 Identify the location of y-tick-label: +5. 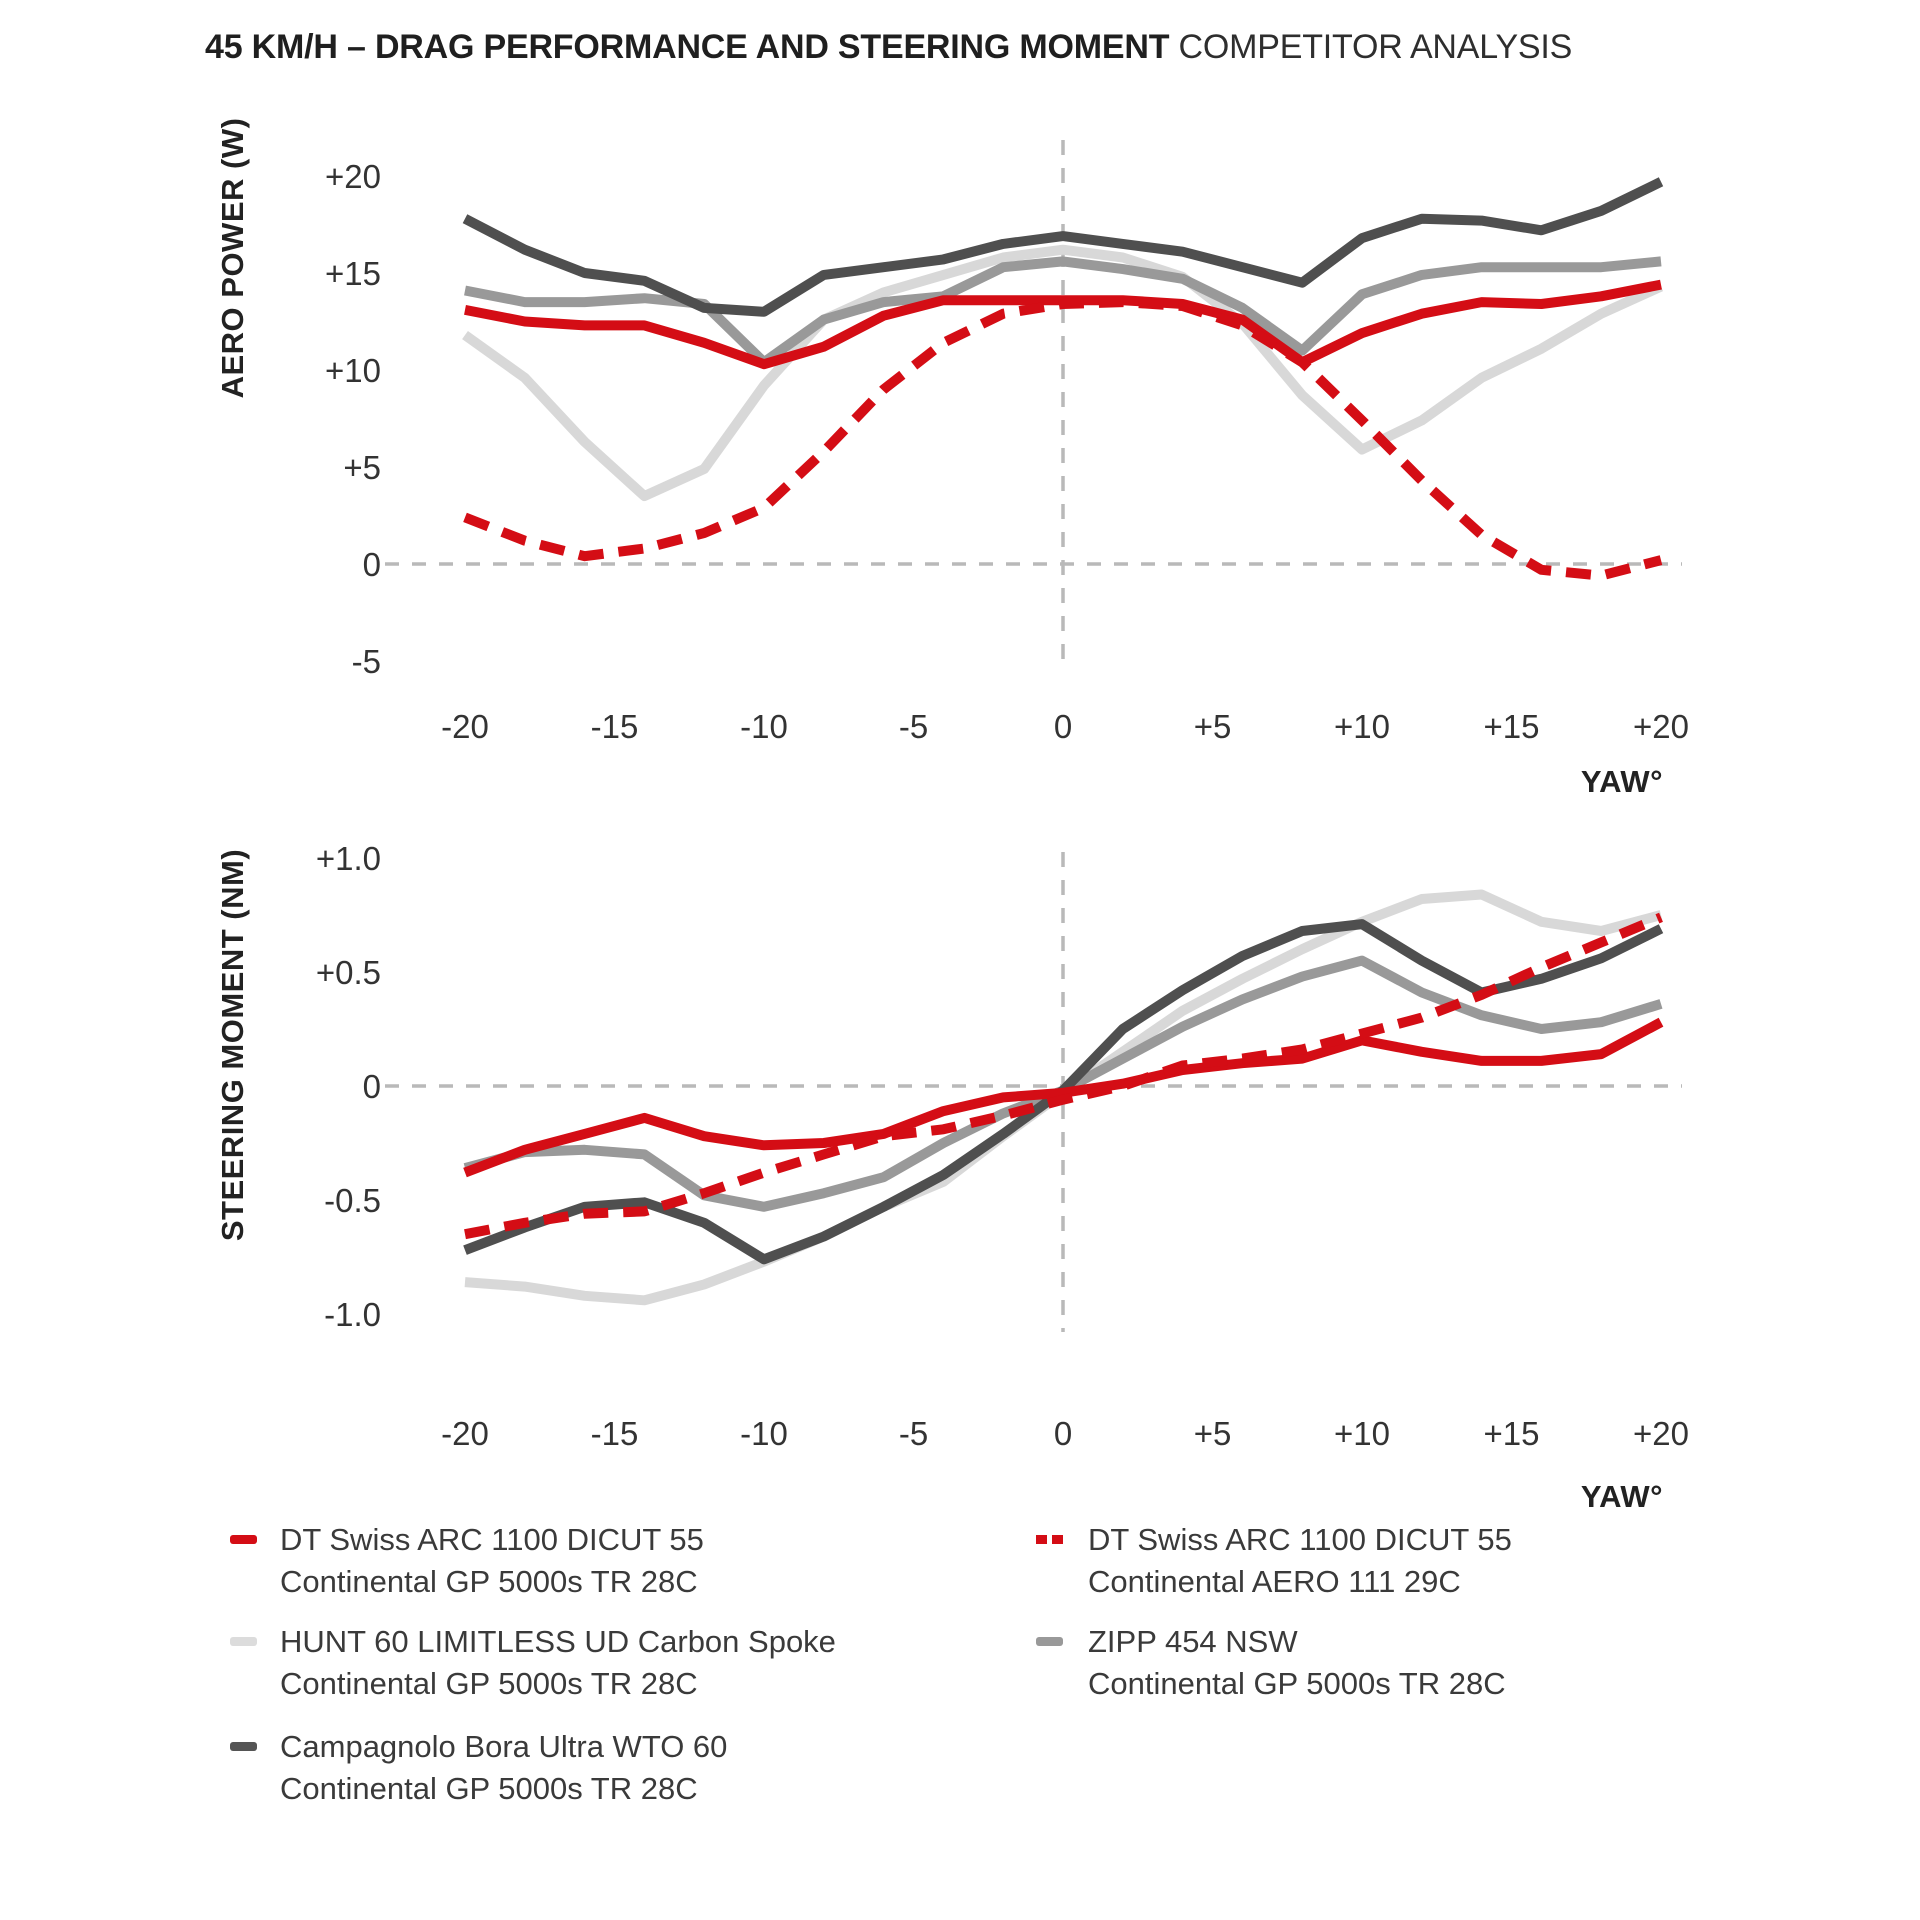
(362, 467).